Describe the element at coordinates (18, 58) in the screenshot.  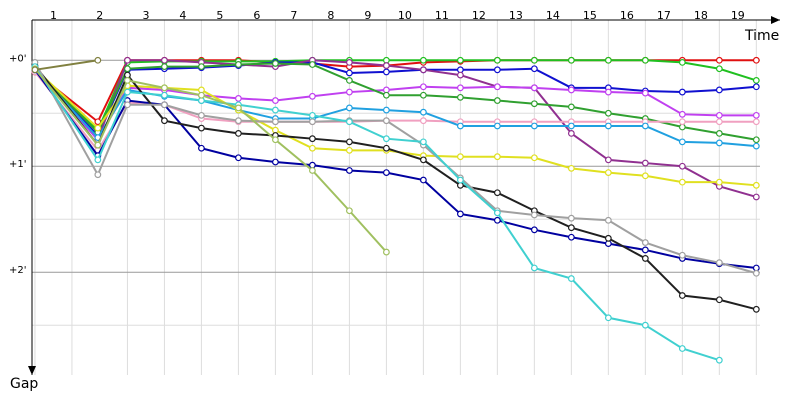
I see `y-tick-label: +0'` at that location.